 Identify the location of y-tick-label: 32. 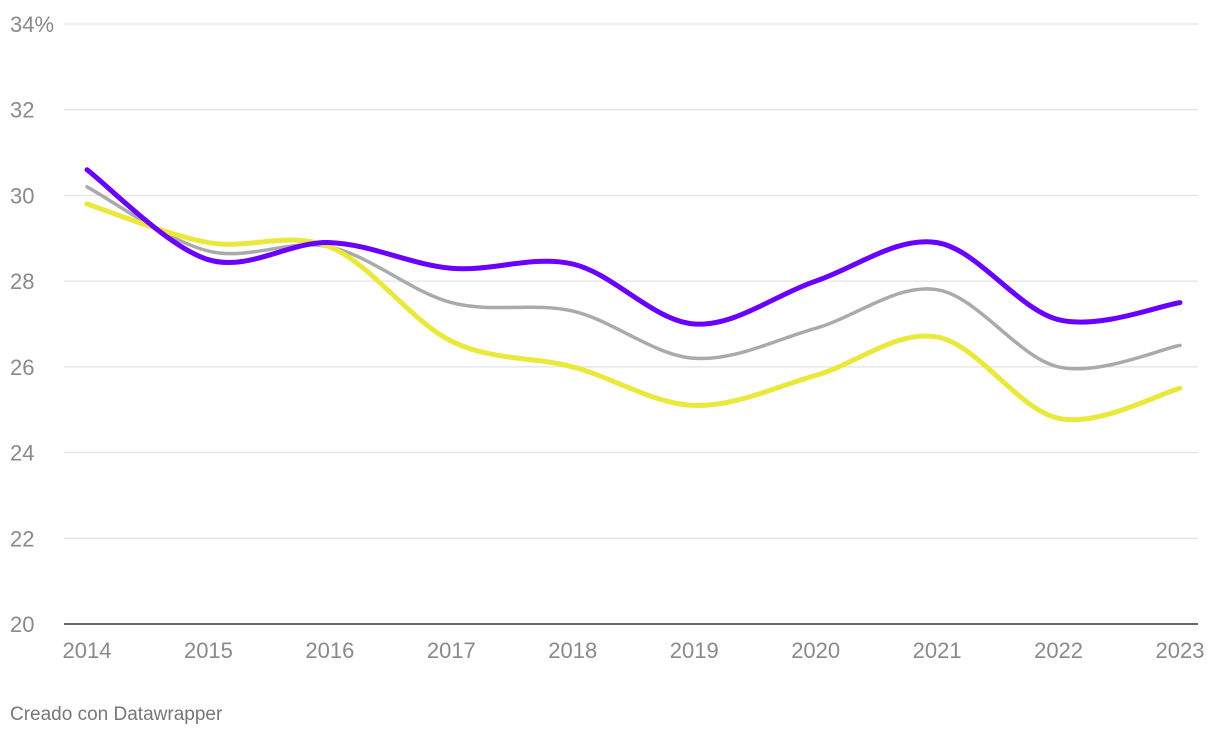
(22, 110).